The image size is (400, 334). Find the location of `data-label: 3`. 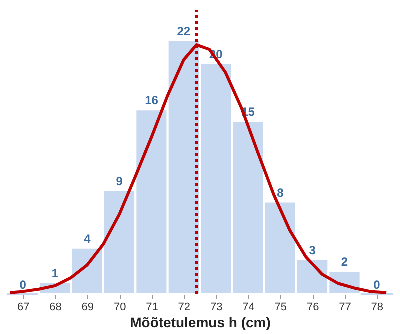

data-label: 3 is located at coordinates (312, 250).